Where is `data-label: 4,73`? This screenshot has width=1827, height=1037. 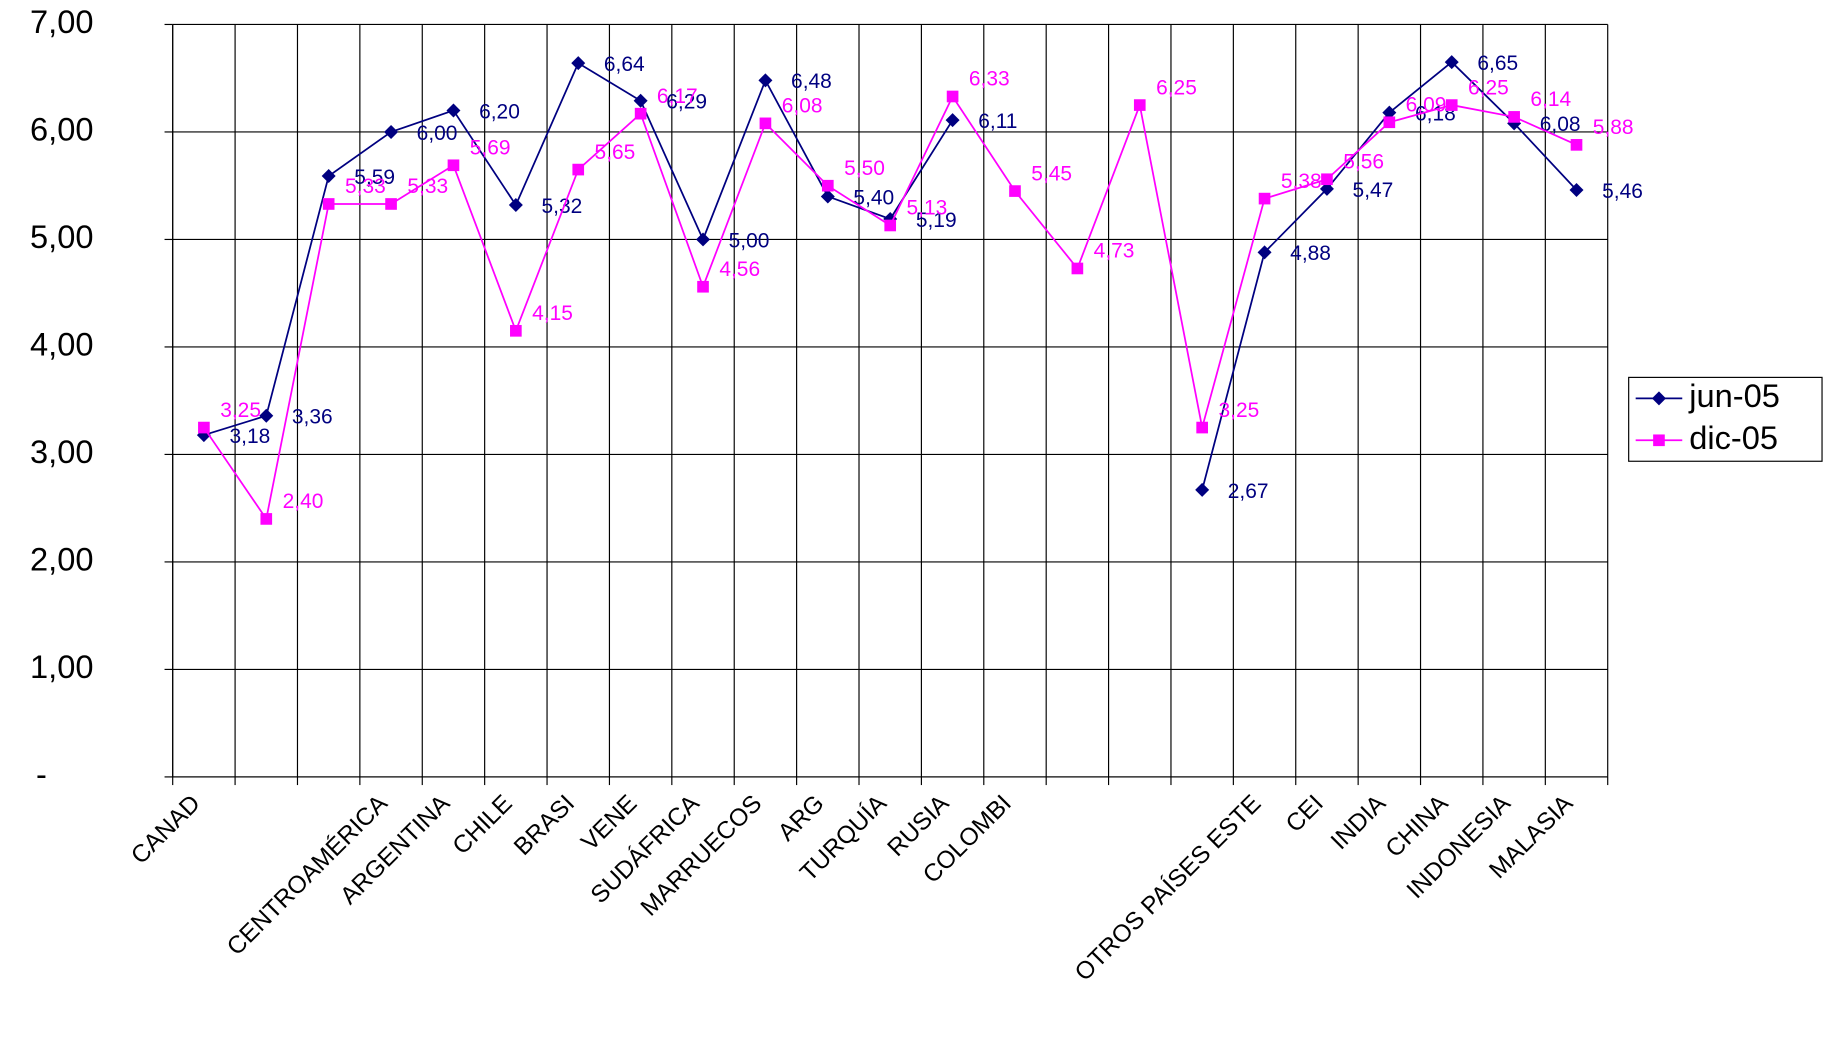 data-label: 4,73 is located at coordinates (1114, 251).